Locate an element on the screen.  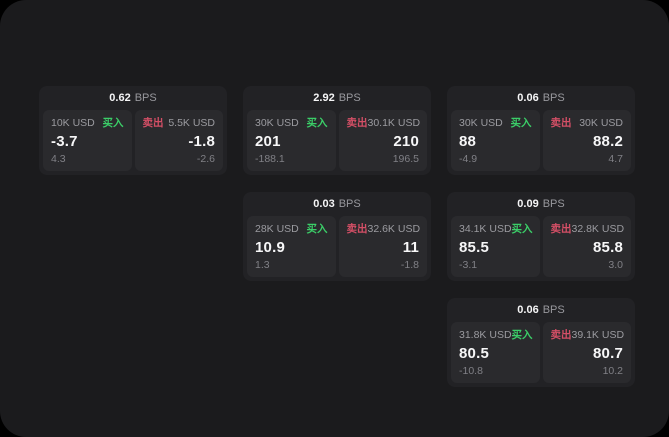
panel-top: 卖出 30K USD is located at coordinates (587, 123).